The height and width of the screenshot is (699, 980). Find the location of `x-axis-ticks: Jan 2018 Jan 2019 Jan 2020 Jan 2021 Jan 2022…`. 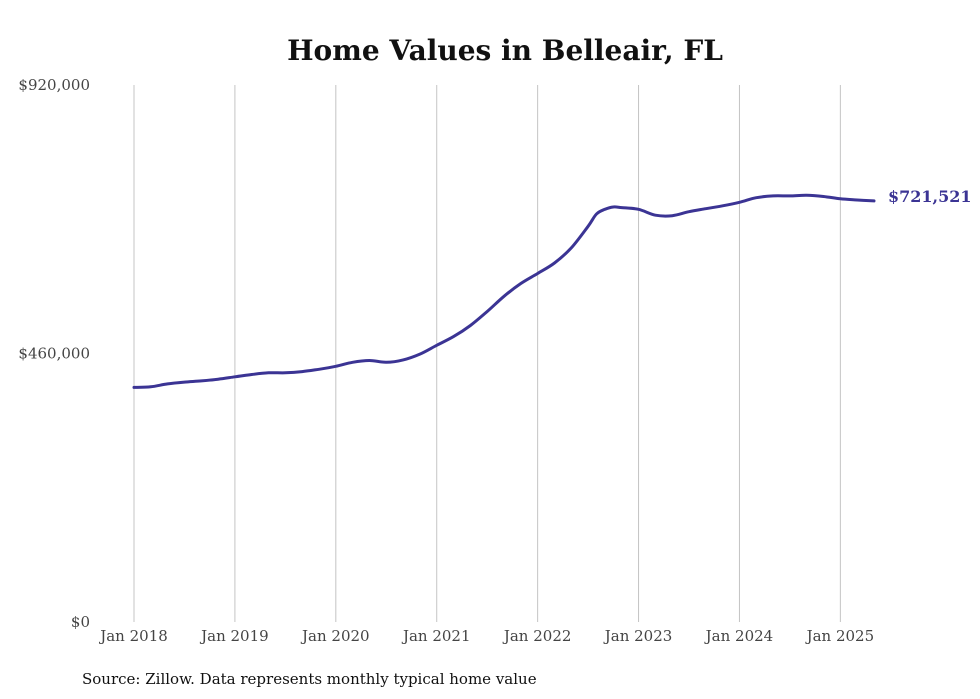

x-axis-ticks: Jan 2018 Jan 2019 Jan 2020 Jan 2021 Jan 2022… is located at coordinates (486, 636).